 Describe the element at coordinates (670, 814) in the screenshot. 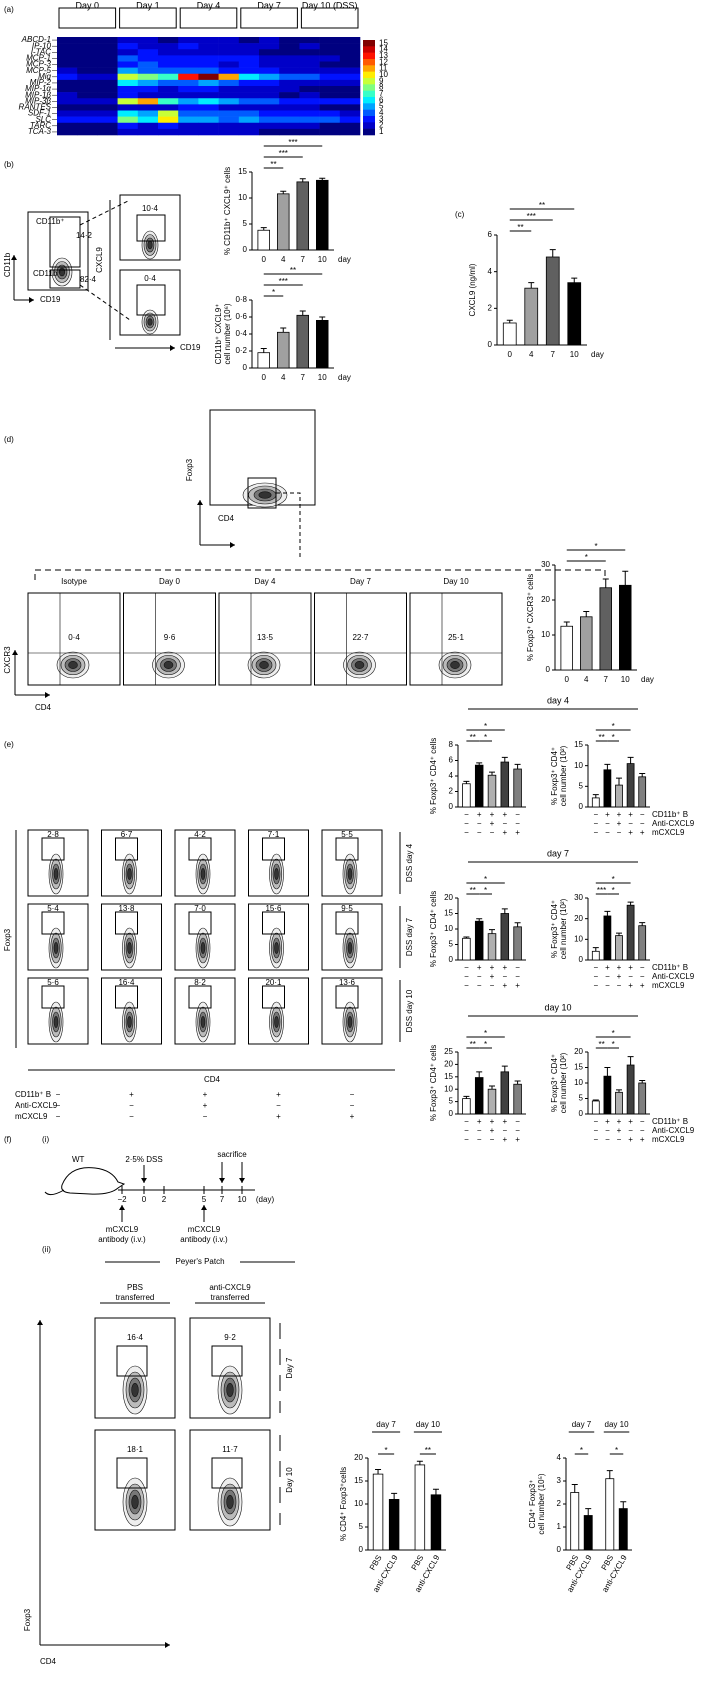

I see `condition-name: CD11b⁺ B` at that location.